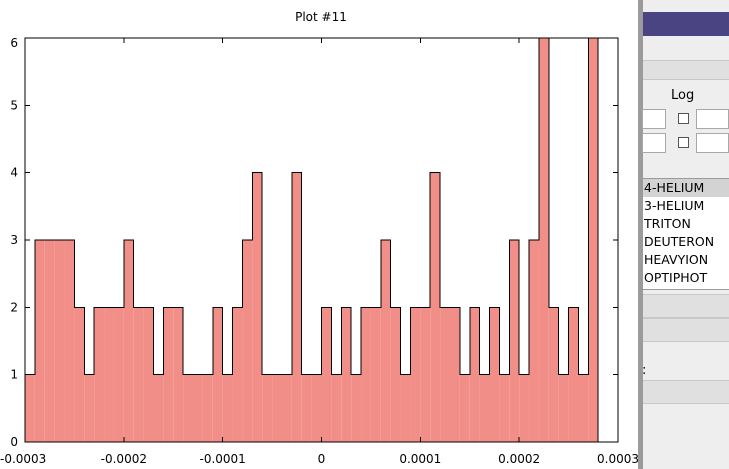  Describe the element at coordinates (321, 17) in the screenshot. I see `chart-title: Plot #11` at that location.